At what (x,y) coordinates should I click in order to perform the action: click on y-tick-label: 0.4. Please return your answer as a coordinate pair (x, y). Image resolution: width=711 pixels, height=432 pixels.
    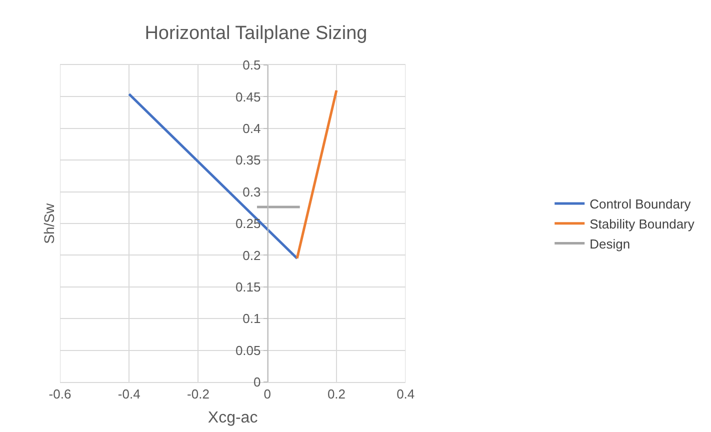
    Looking at the image, I should click on (251, 128).